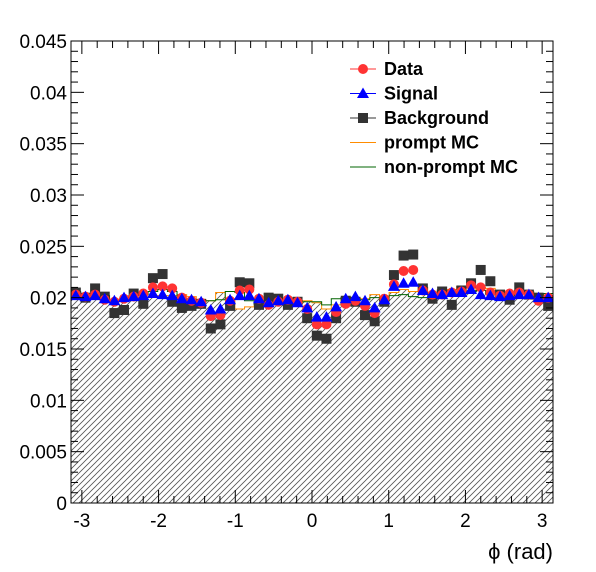  Describe the element at coordinates (235, 521) in the screenshot. I see `x-tick-label: -1` at that location.